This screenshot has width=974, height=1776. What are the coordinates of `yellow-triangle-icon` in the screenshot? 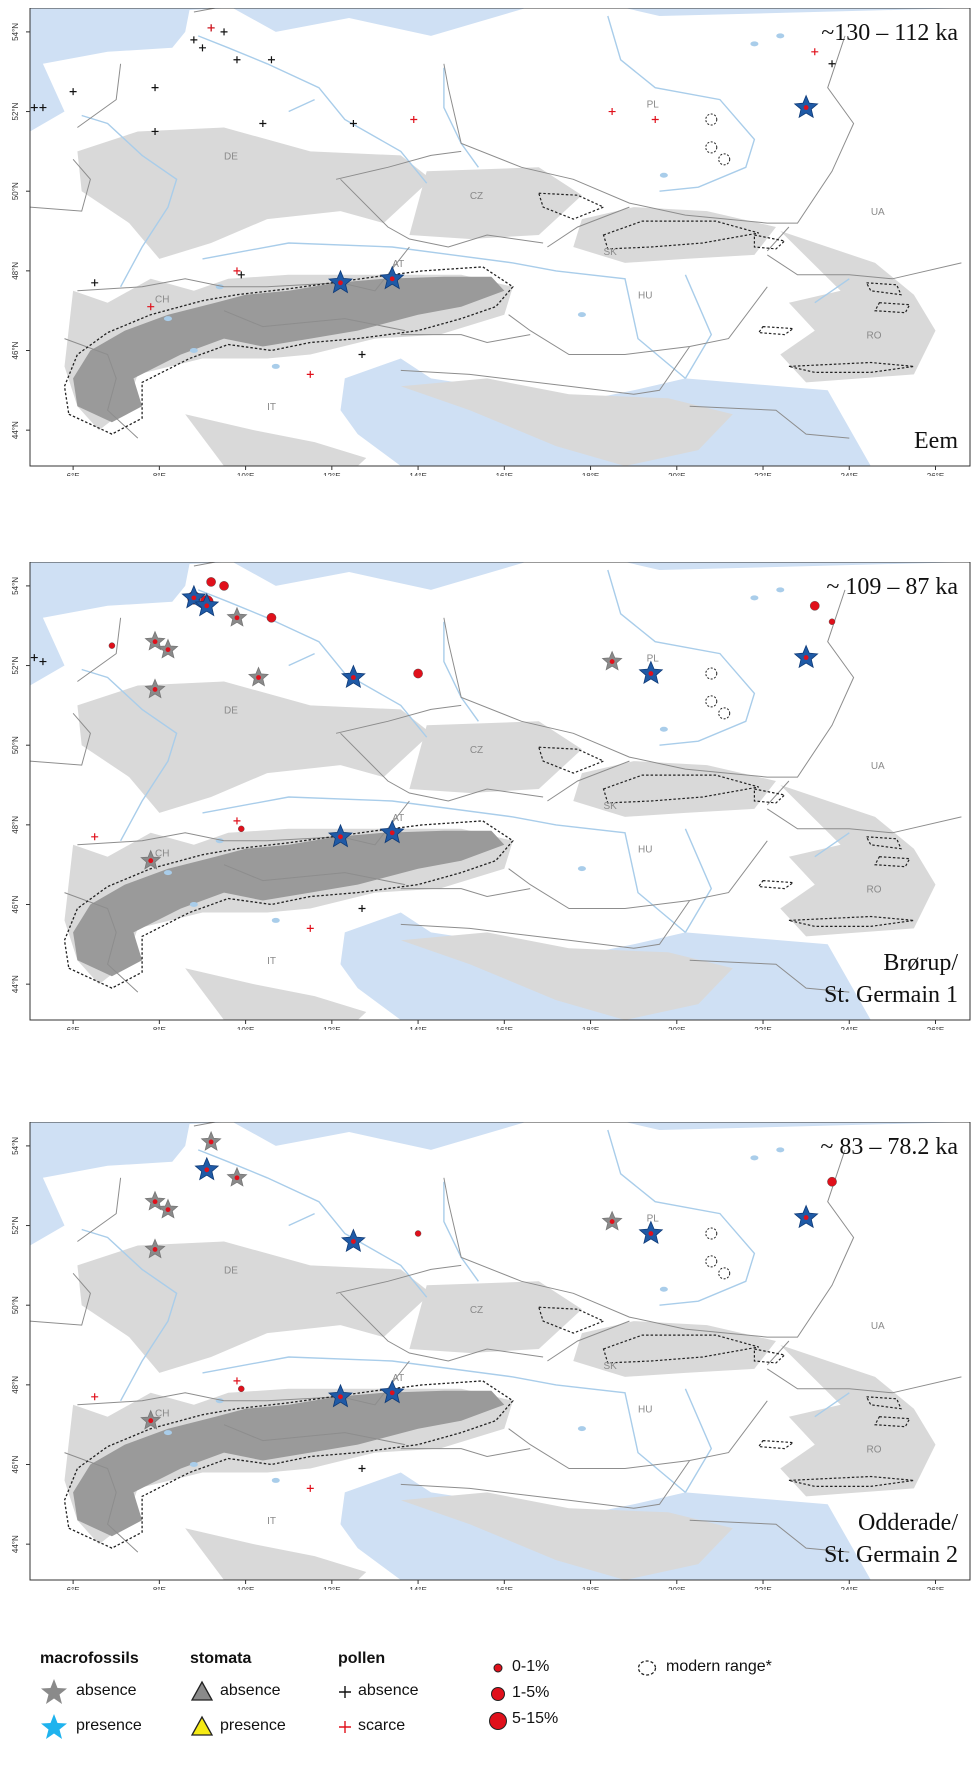 It's located at (202, 1725).